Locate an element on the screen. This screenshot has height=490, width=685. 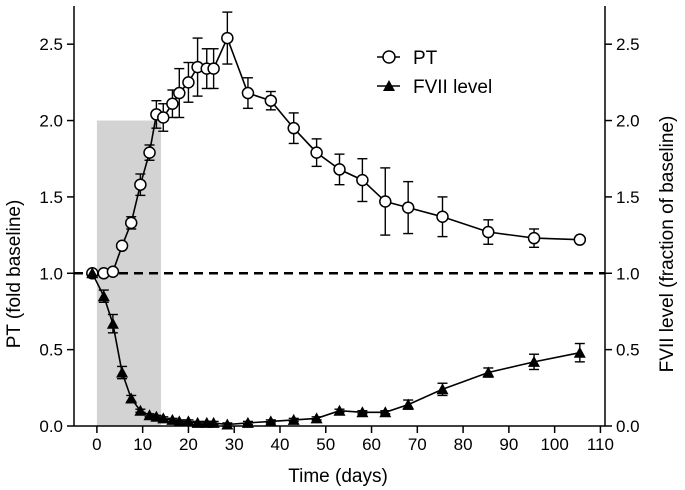
x-tick-label: 110 is located at coordinates (600, 444).